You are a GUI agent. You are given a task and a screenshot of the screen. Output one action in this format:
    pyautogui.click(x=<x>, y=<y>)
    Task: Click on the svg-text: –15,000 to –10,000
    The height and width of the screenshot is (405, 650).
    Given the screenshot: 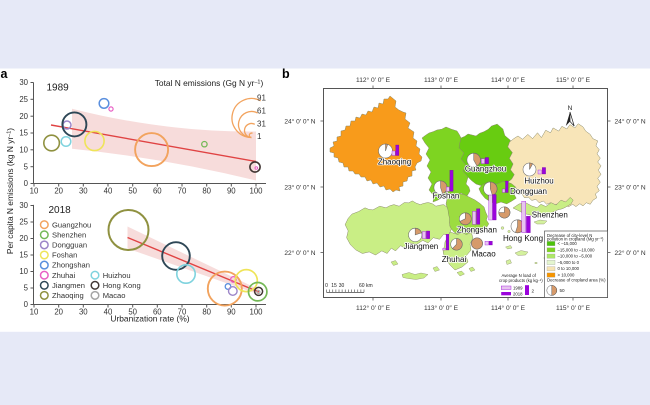 What is the action you would take?
    pyautogui.click(x=577, y=249)
    